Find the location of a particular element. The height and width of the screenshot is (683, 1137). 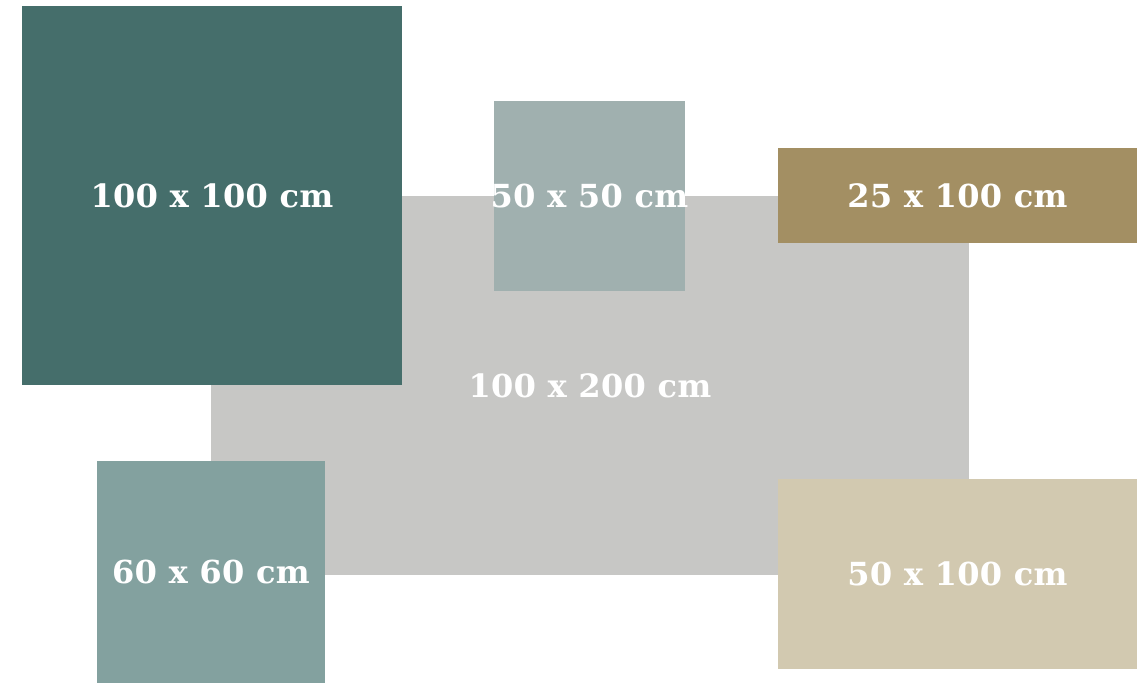

size-label-100x100: 100 x 100 cm is located at coordinates (212, 195).